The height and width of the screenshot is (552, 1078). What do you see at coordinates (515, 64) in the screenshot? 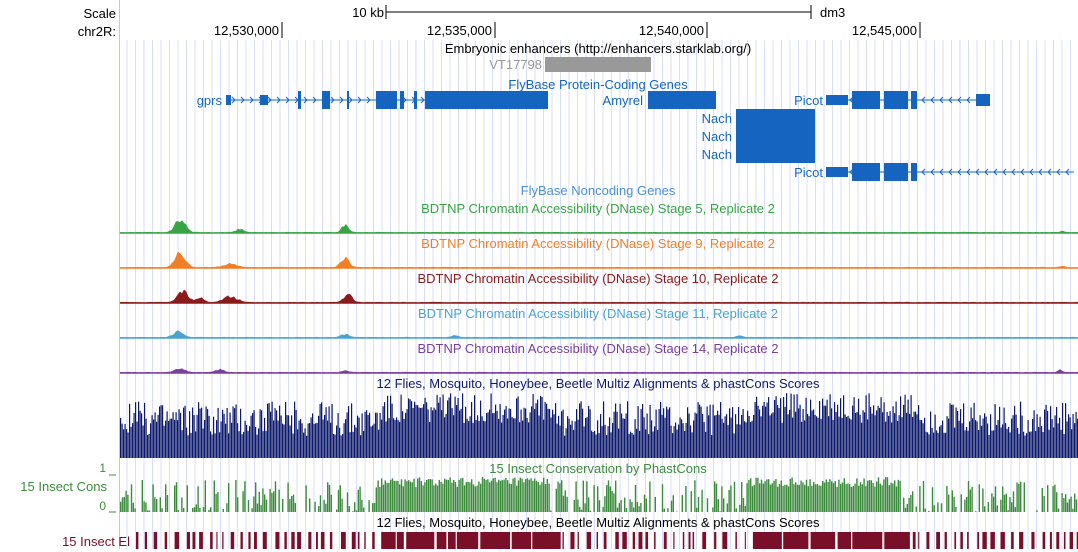
I see `enhancer-item-label: VT17798` at bounding box center [515, 64].